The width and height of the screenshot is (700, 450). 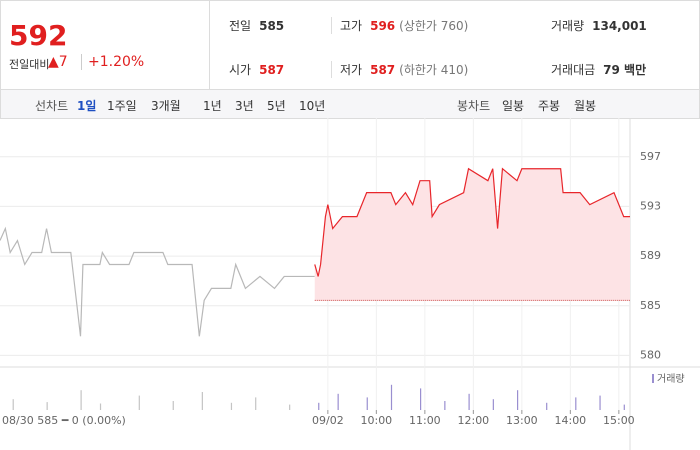 What do you see at coordinates (650, 305) in the screenshot?
I see `y-tick-label: 585` at bounding box center [650, 305].